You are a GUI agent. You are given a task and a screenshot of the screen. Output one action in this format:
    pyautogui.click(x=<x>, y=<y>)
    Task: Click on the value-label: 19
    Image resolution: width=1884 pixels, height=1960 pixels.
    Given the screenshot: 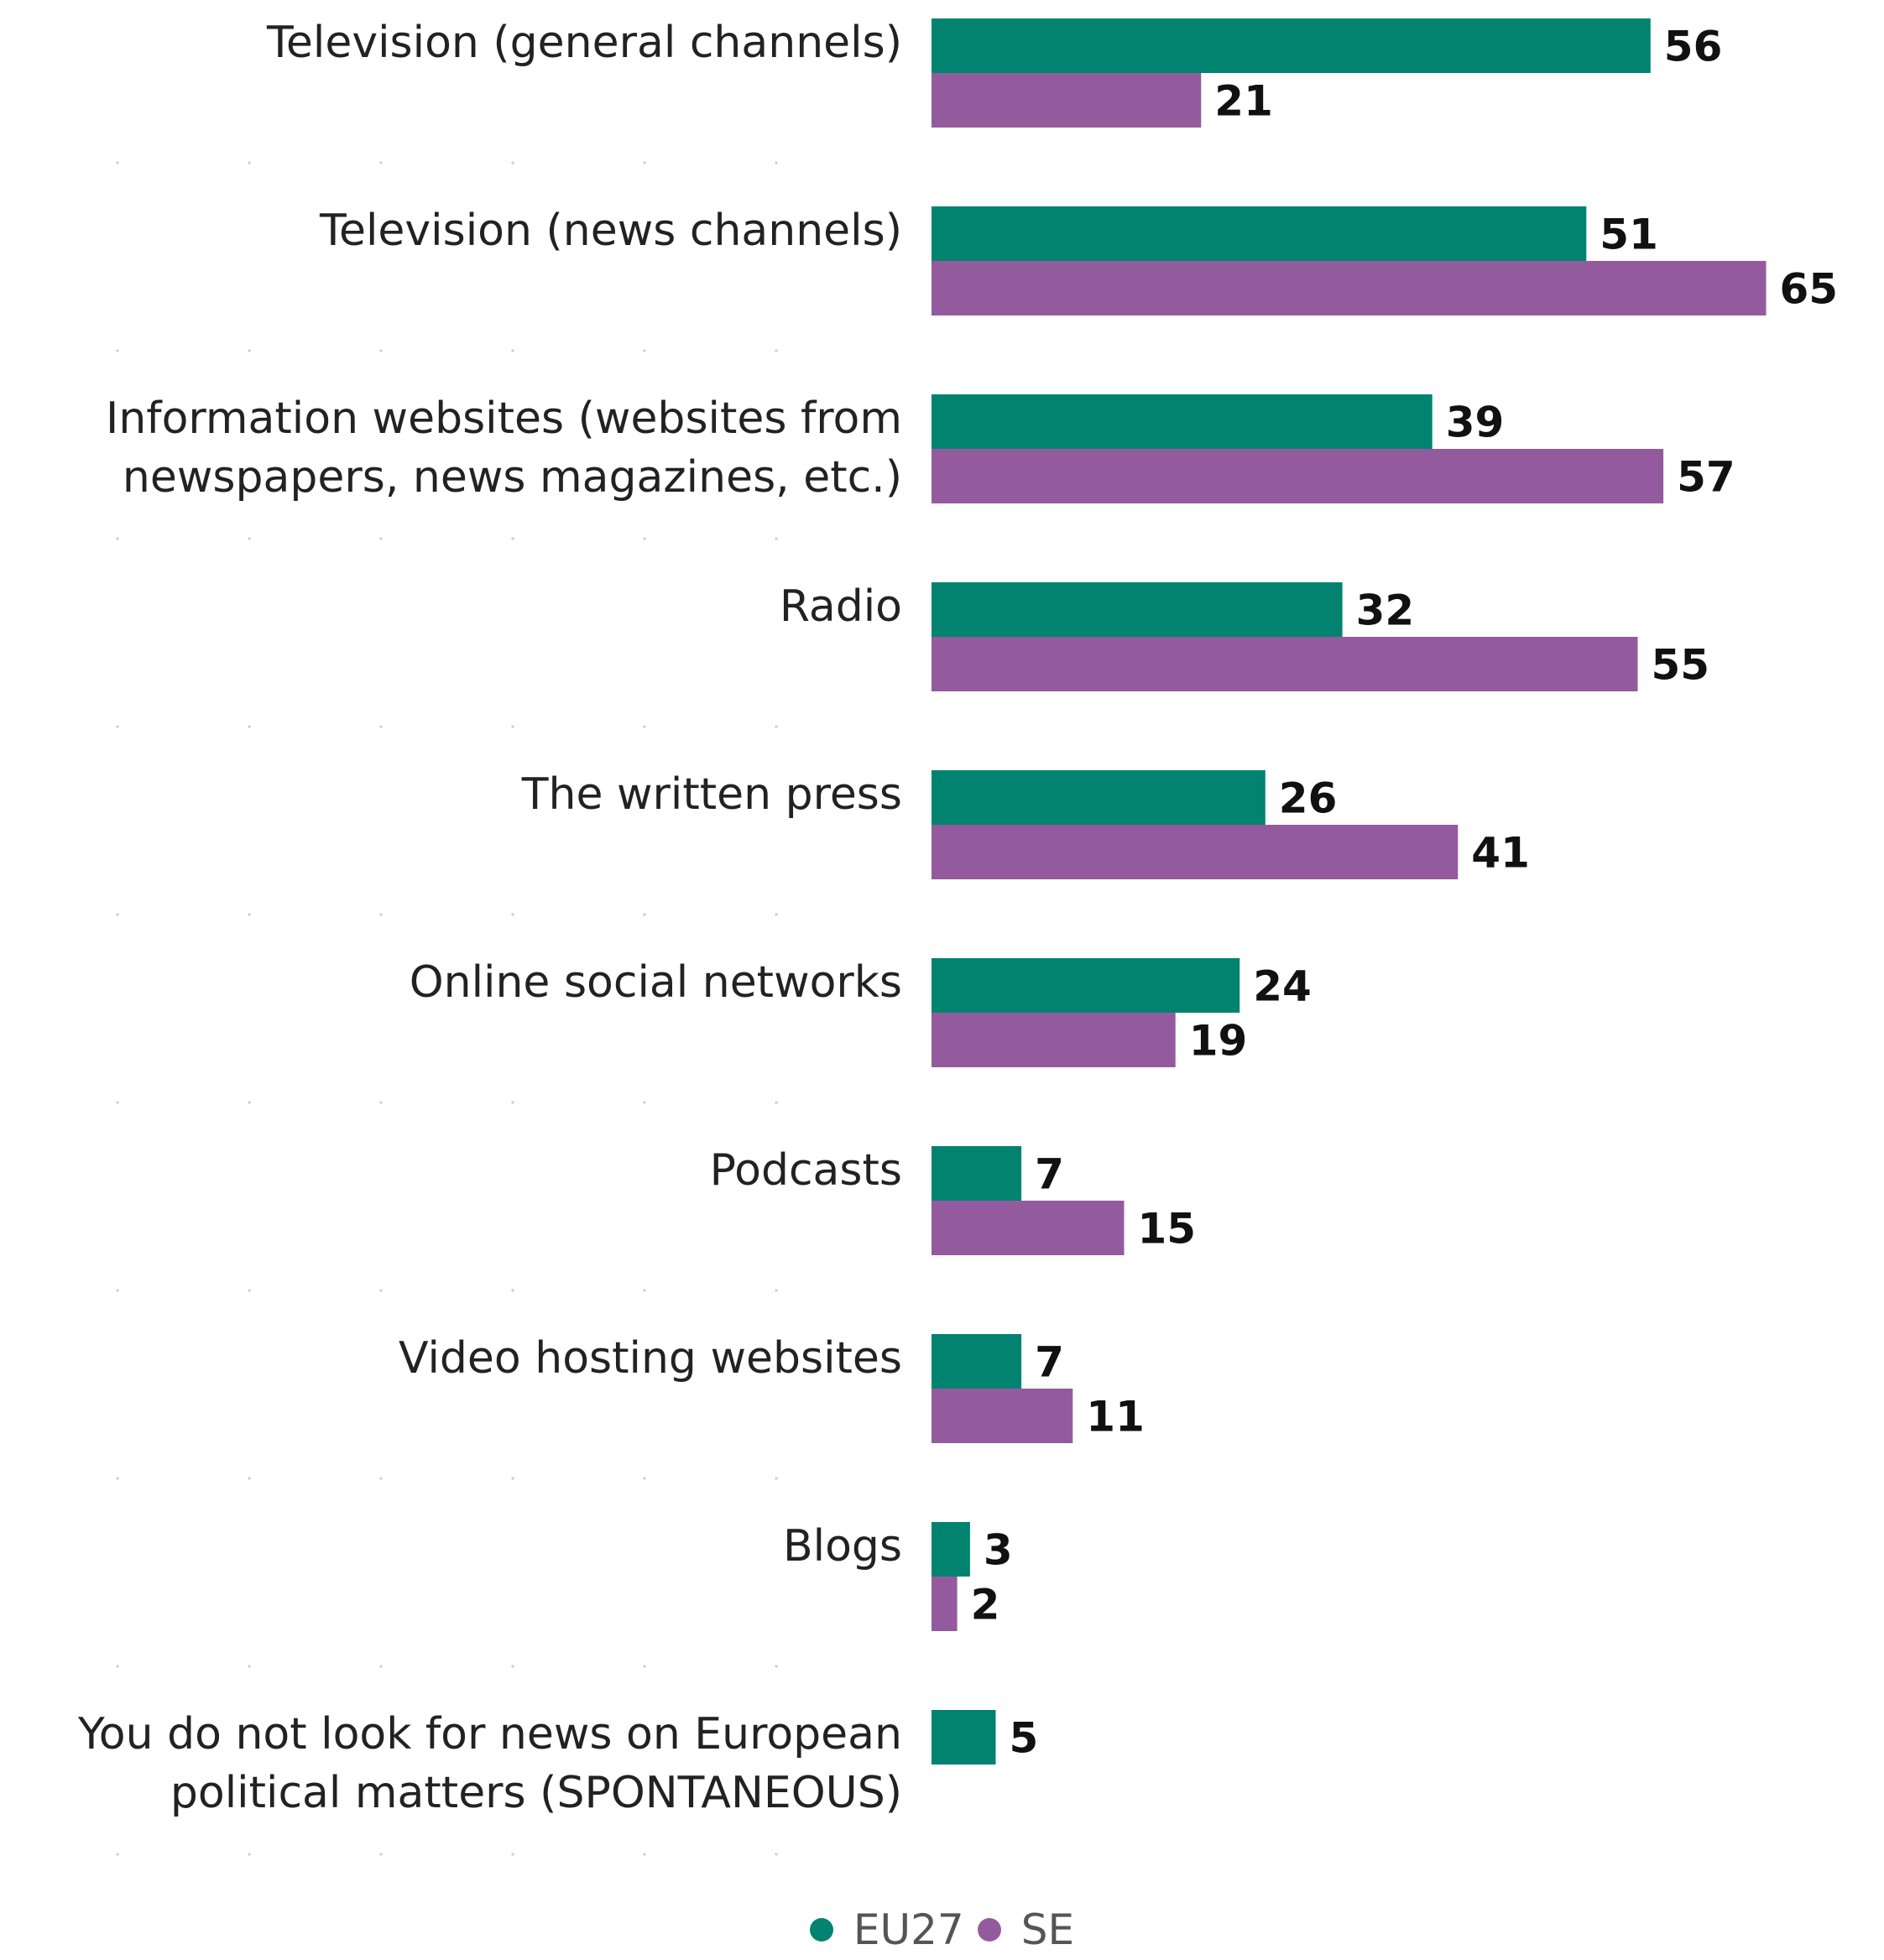 What is the action you would take?
    pyautogui.click(x=1218, y=1042)
    